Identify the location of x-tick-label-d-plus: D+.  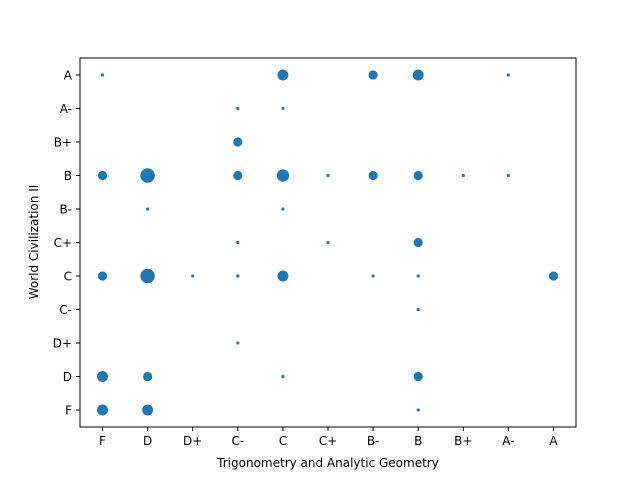
(192, 441).